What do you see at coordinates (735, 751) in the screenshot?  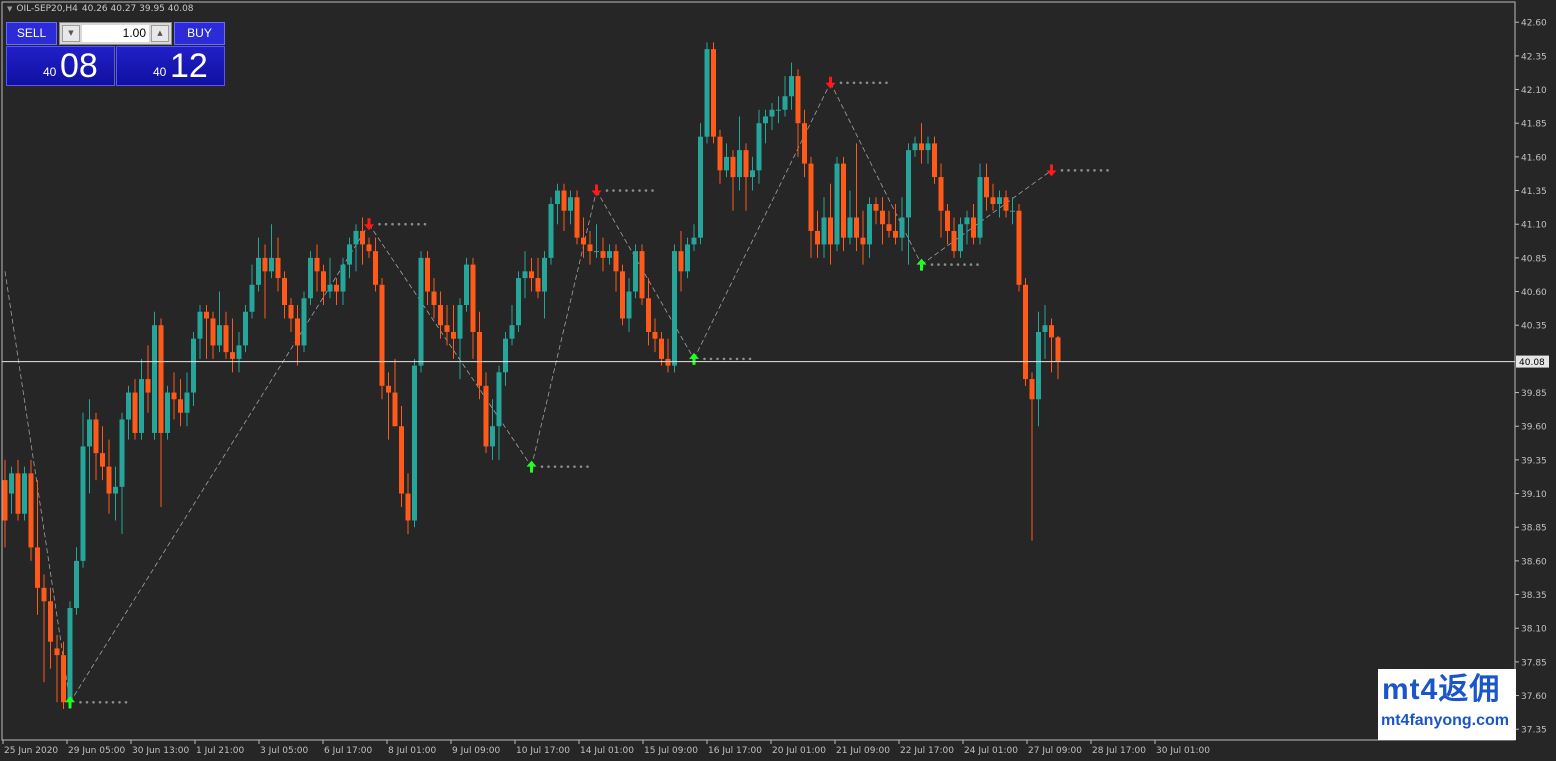 I see `x-tick-label: 16 Jul 17:00` at bounding box center [735, 751].